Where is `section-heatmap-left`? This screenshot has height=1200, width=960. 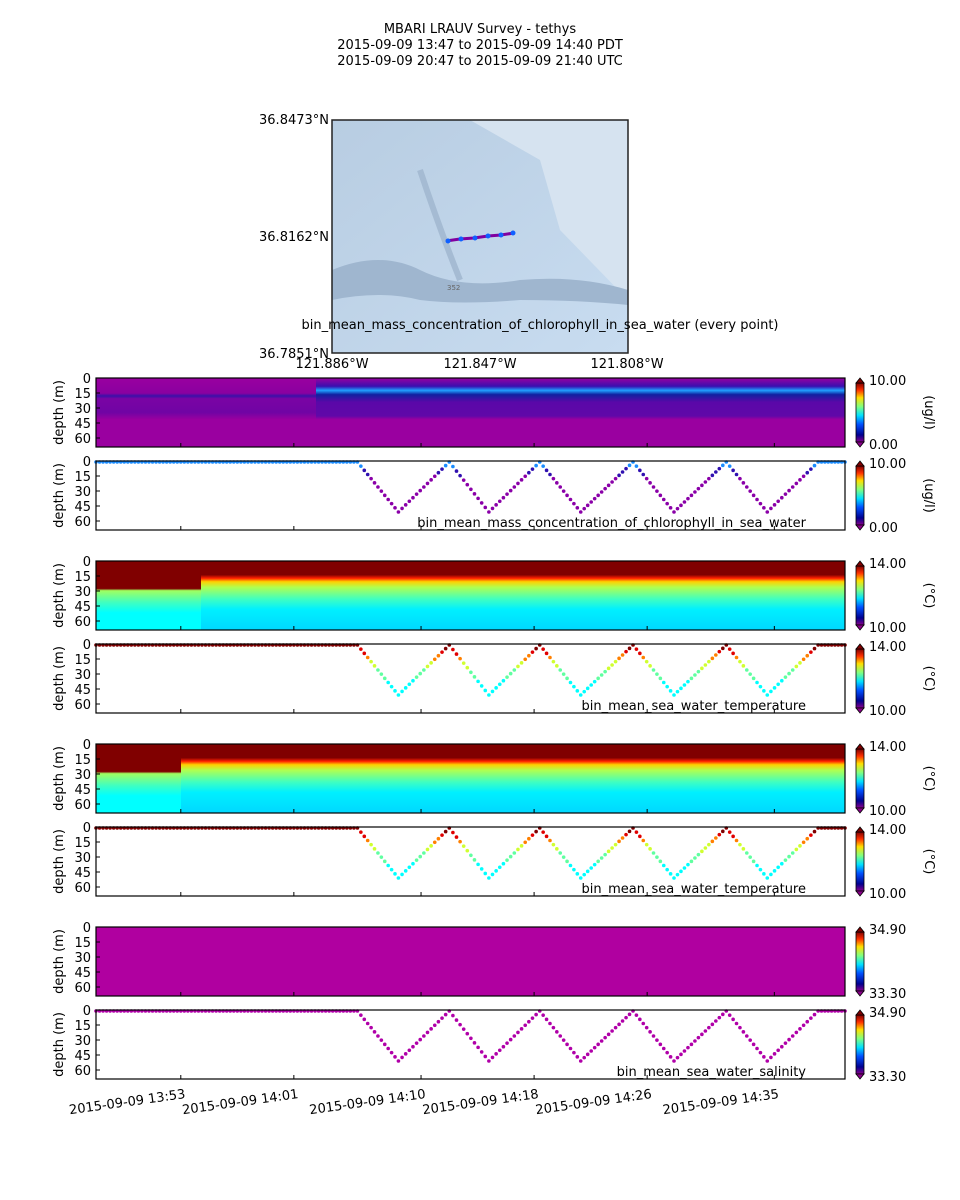
section-heatmap-left is located at coordinates (138, 778).